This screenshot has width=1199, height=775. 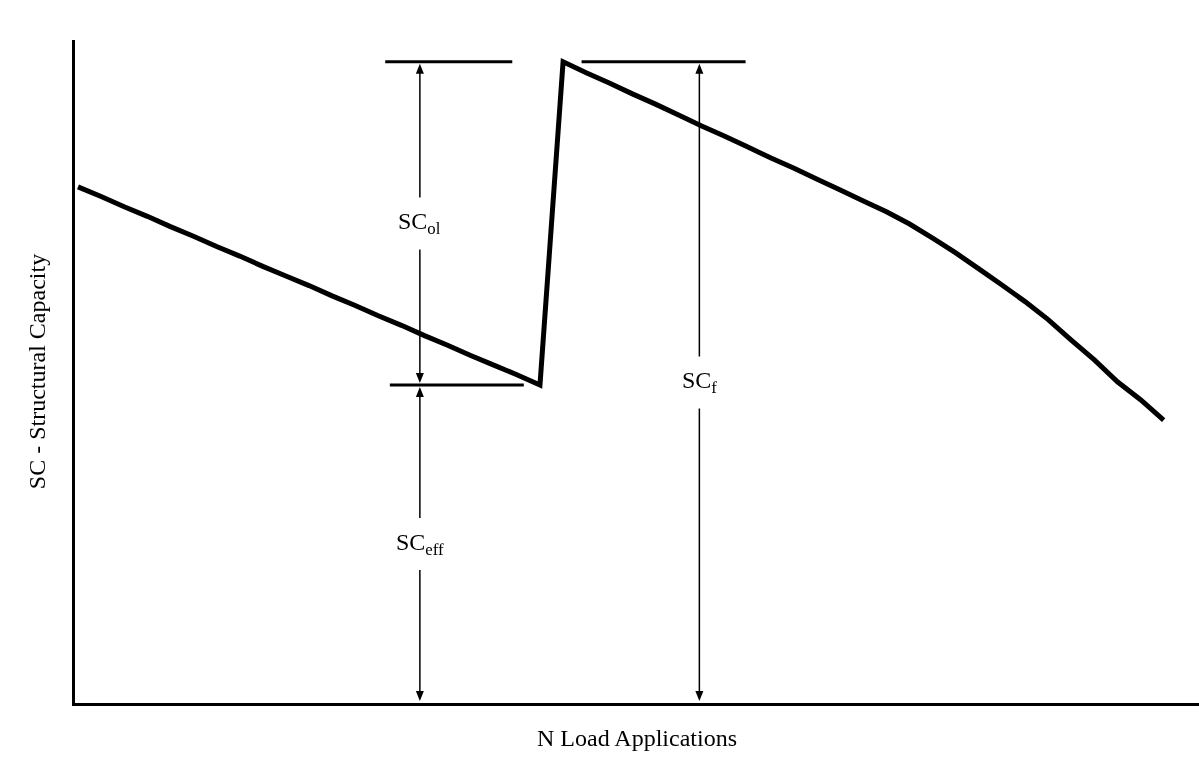 I want to click on x-axis-title: N Load Applications, so click(x=637, y=738).